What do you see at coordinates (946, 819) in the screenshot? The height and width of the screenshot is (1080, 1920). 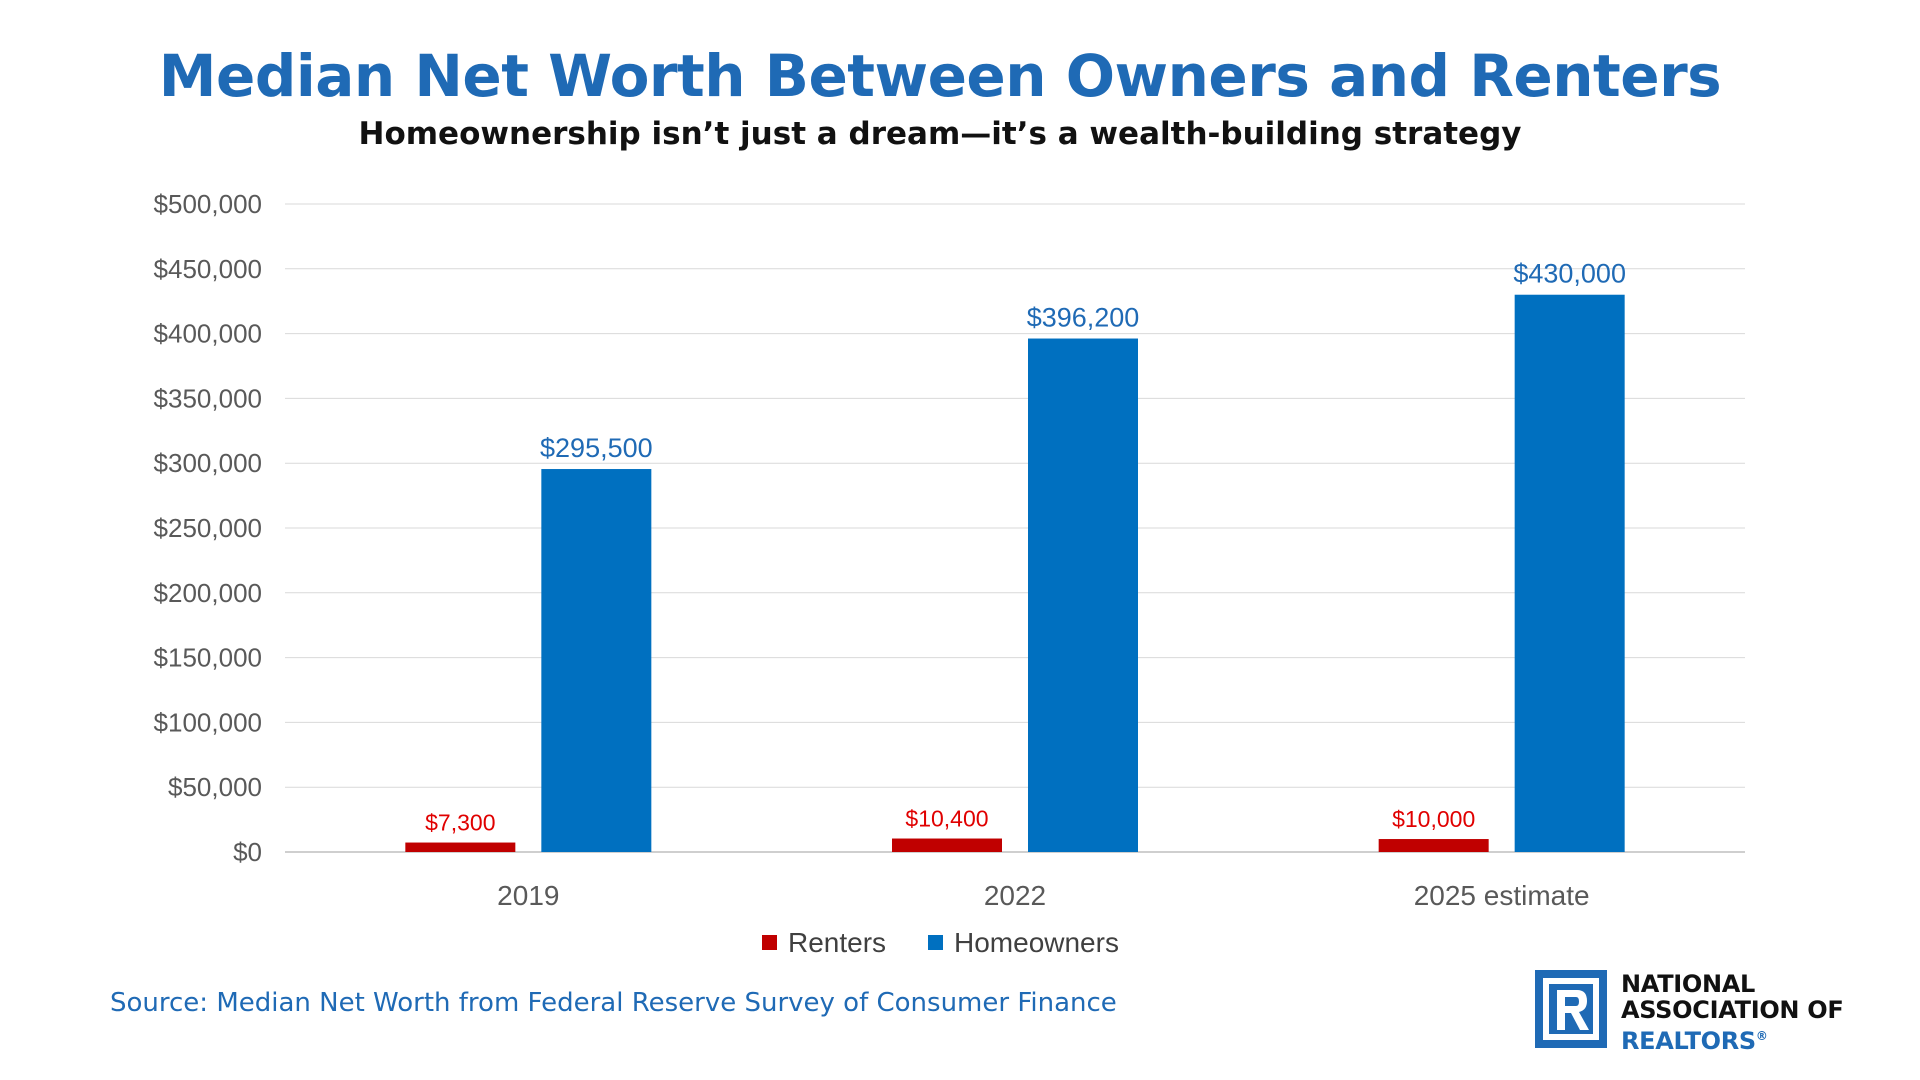 I see `data-label-renters-2: $10,400` at bounding box center [946, 819].